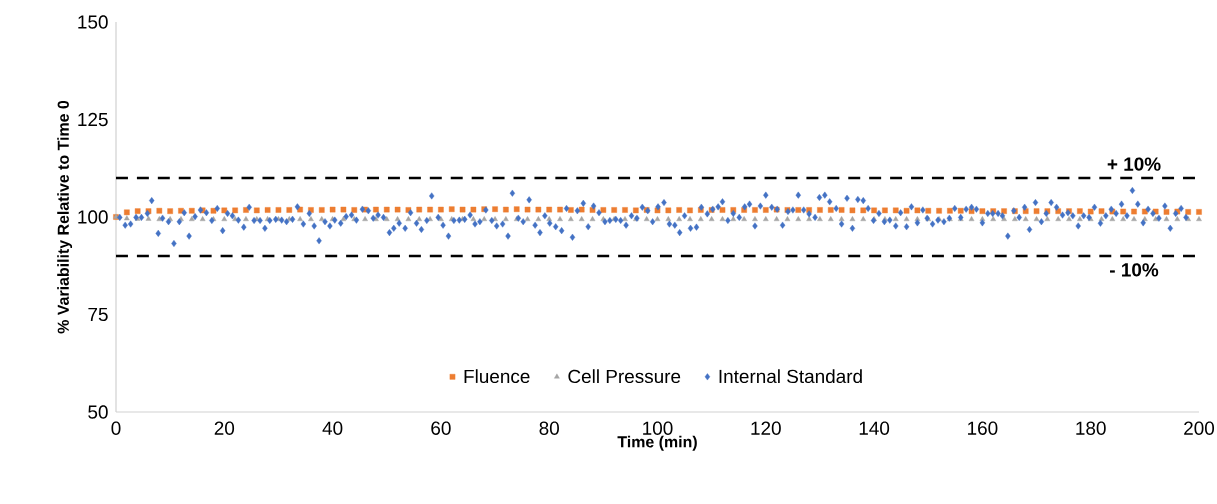 Image resolution: width=1217 pixels, height=504 pixels. Describe the element at coordinates (874, 428) in the screenshot. I see `x-tick-label: 140` at that location.